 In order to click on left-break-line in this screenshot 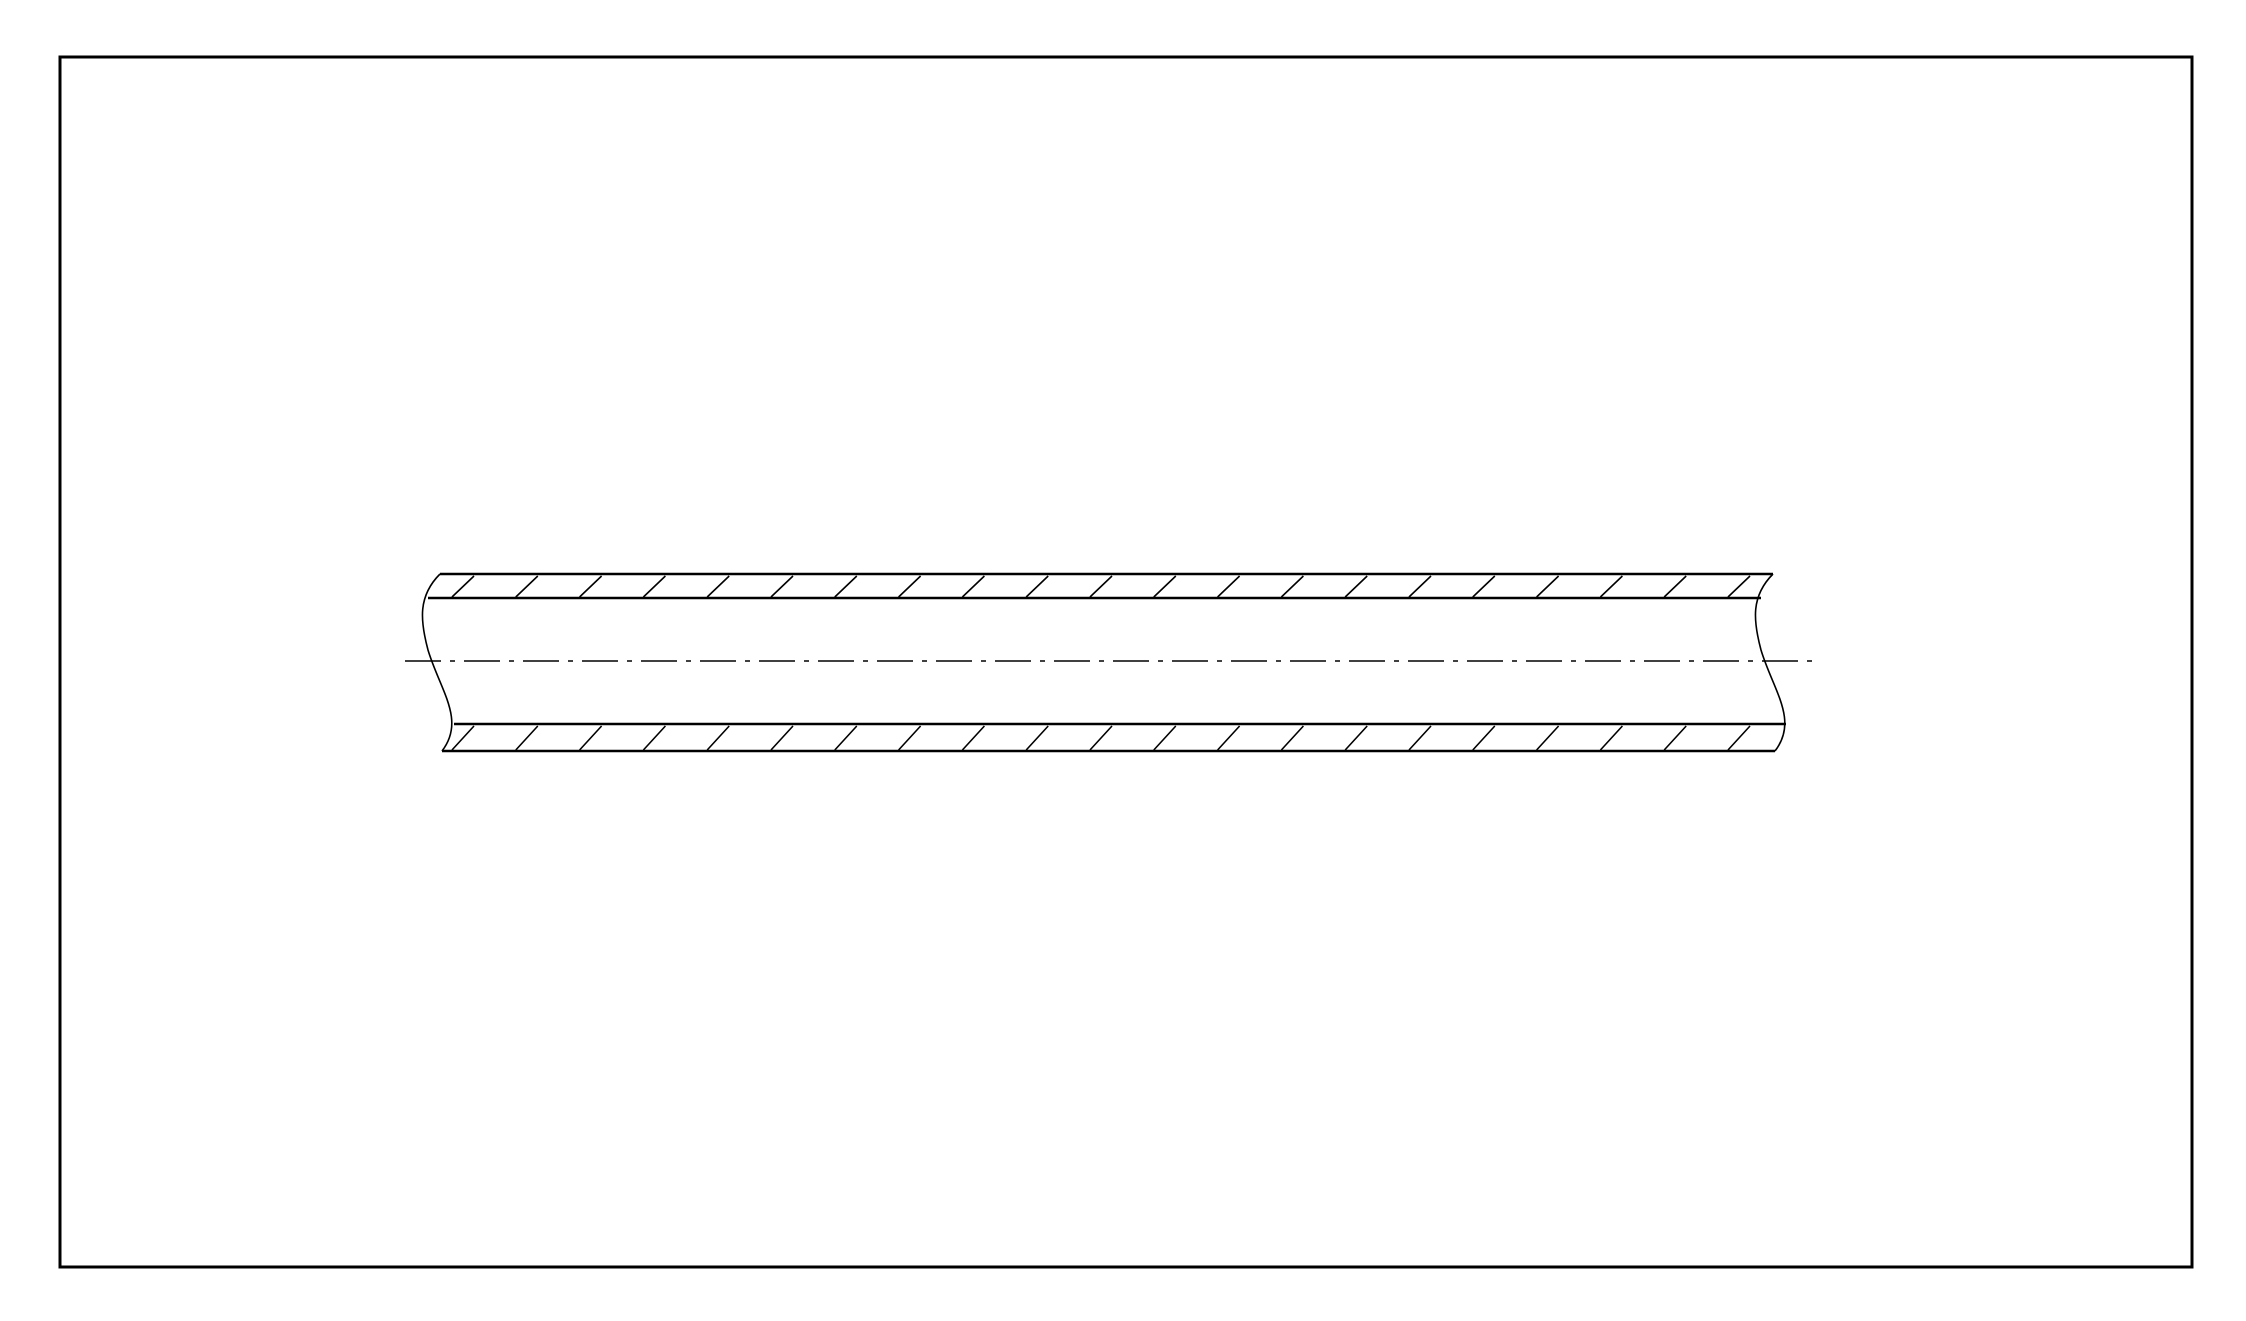, I will do `click(437, 662)`.